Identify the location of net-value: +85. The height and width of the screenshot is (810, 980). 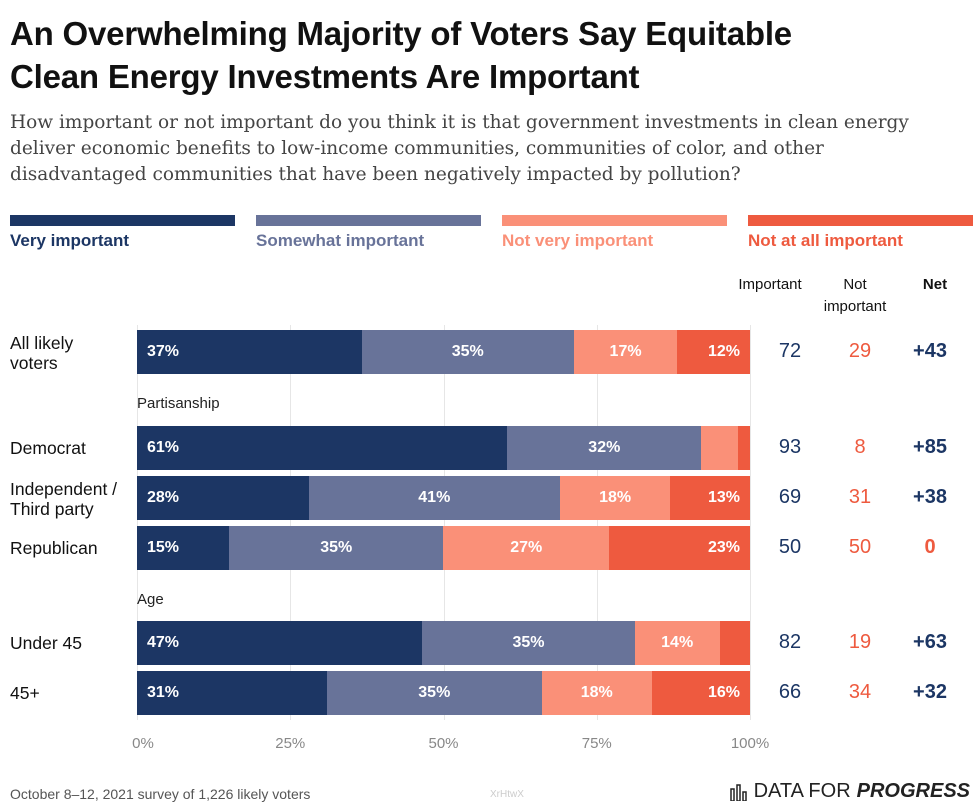
(930, 447).